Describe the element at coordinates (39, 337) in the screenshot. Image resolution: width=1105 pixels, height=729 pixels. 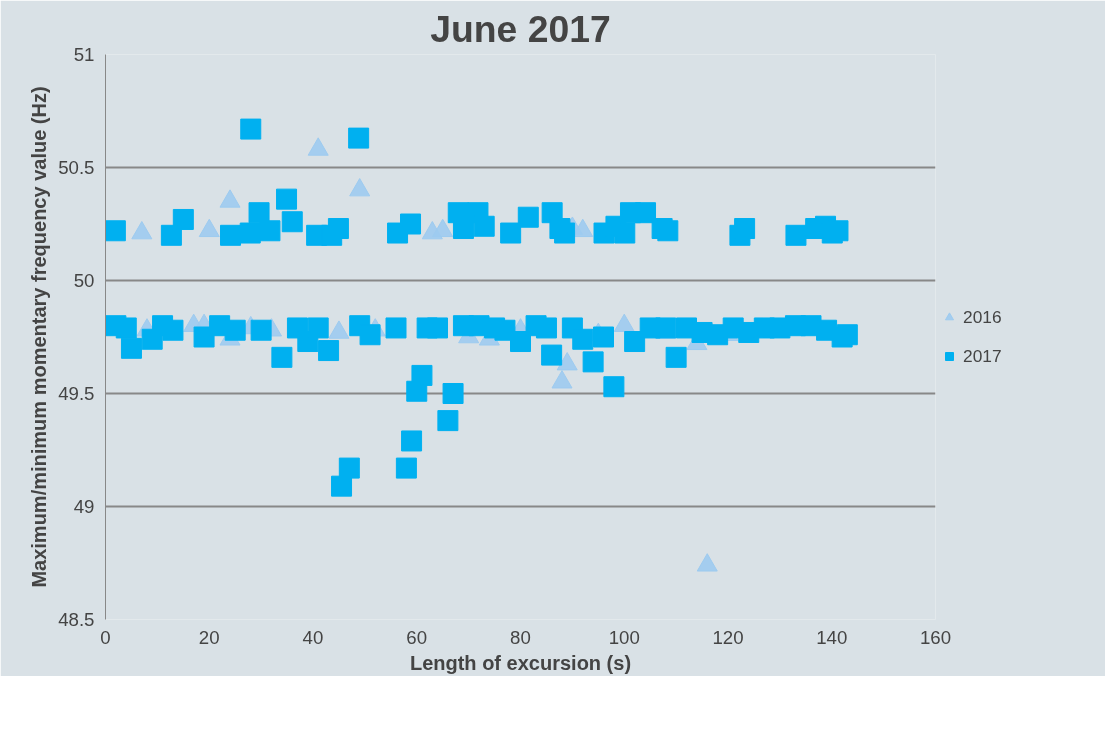
I see `y-axis-title: Maximum/minimum momentary frequency value (Hz)` at that location.